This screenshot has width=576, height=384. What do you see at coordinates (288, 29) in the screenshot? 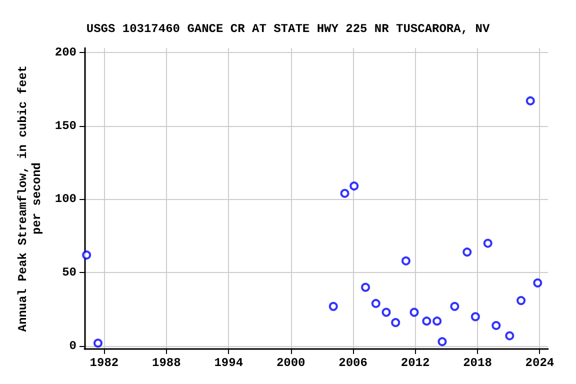
I see `chart-title: USGS 10317460 GANCE CR AT STATE HWY 225 NR TUSCARORA, NV` at bounding box center [288, 29].